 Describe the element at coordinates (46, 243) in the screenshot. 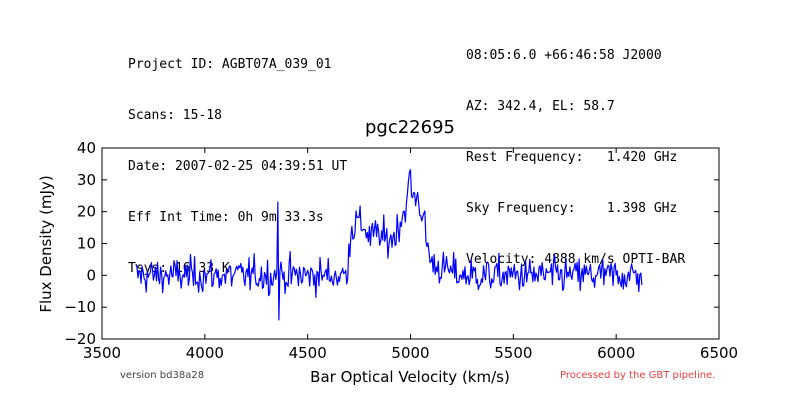

I see `y-axis-label: Flux Density (mJy)` at that location.